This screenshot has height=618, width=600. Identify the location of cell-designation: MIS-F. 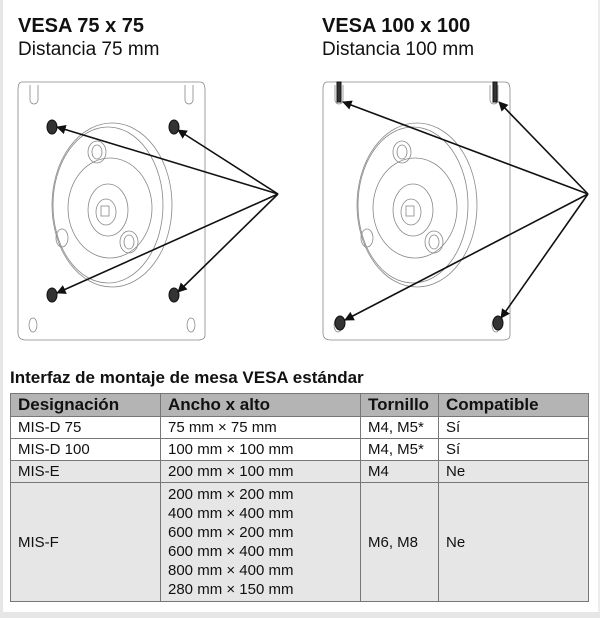
(85, 542).